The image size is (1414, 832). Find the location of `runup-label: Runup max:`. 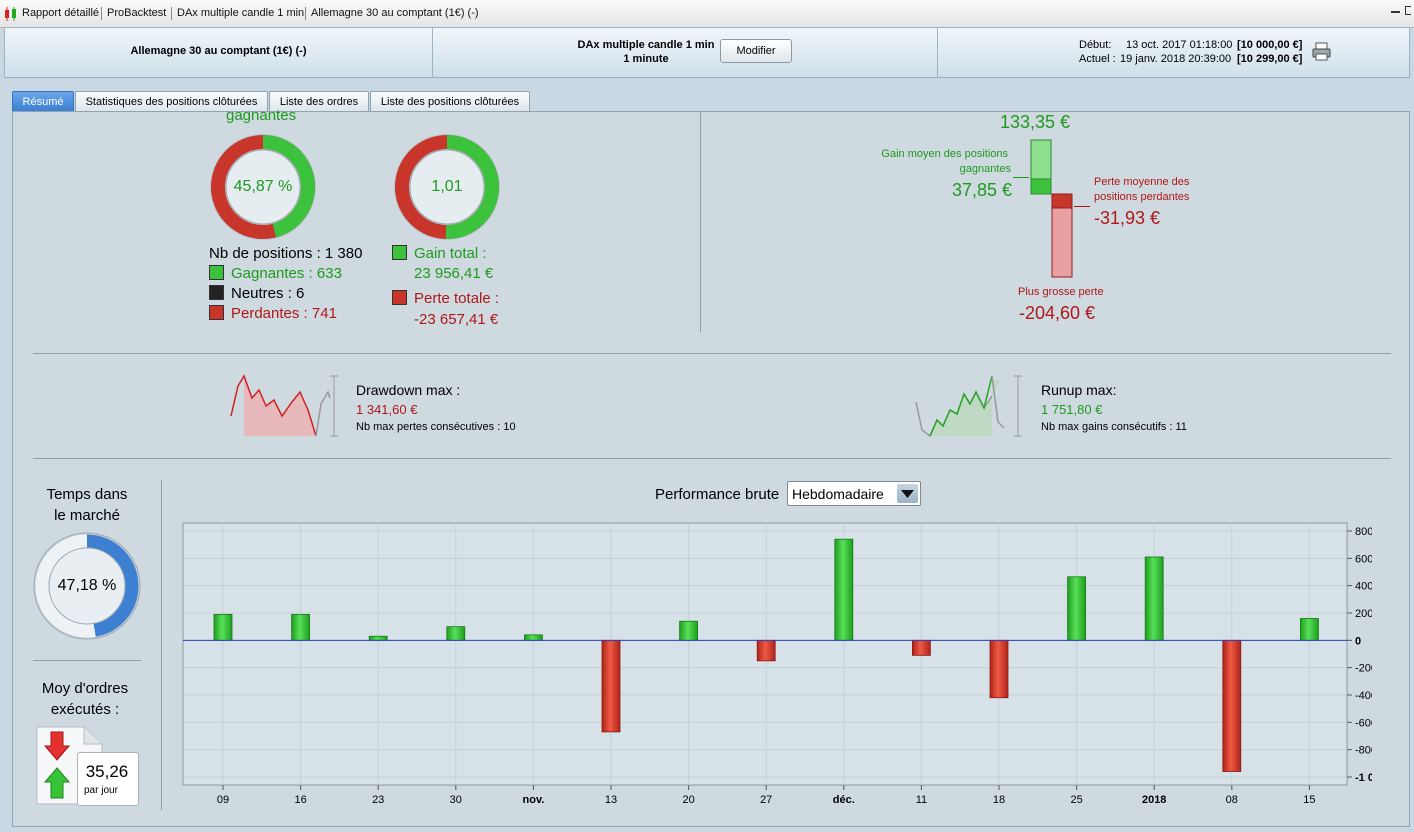

runup-label: Runup max: is located at coordinates (1079, 390).